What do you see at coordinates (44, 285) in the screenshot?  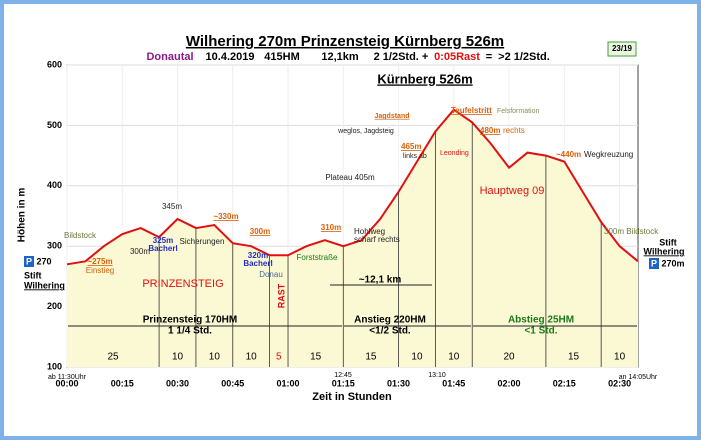 I see `start-name: Wilhering` at bounding box center [44, 285].